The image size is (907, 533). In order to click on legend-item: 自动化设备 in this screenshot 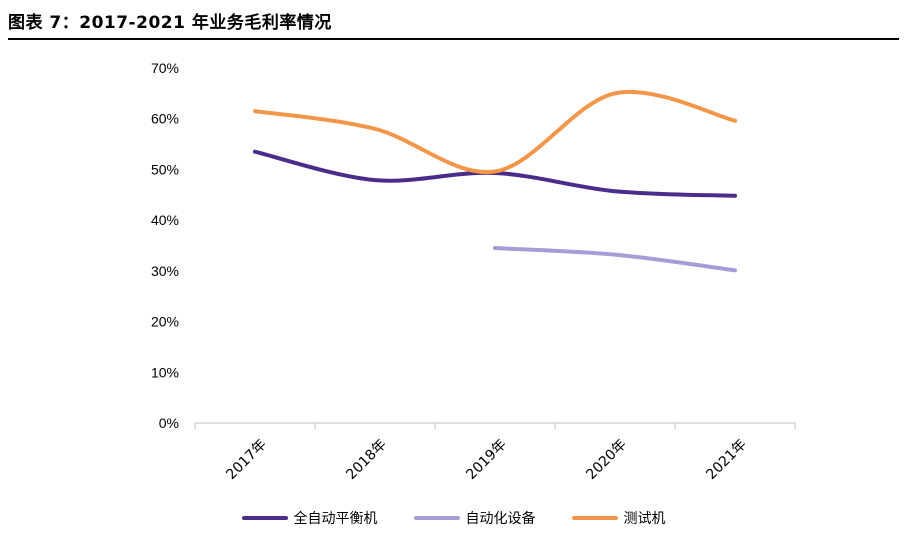, I will do `click(474, 518)`.